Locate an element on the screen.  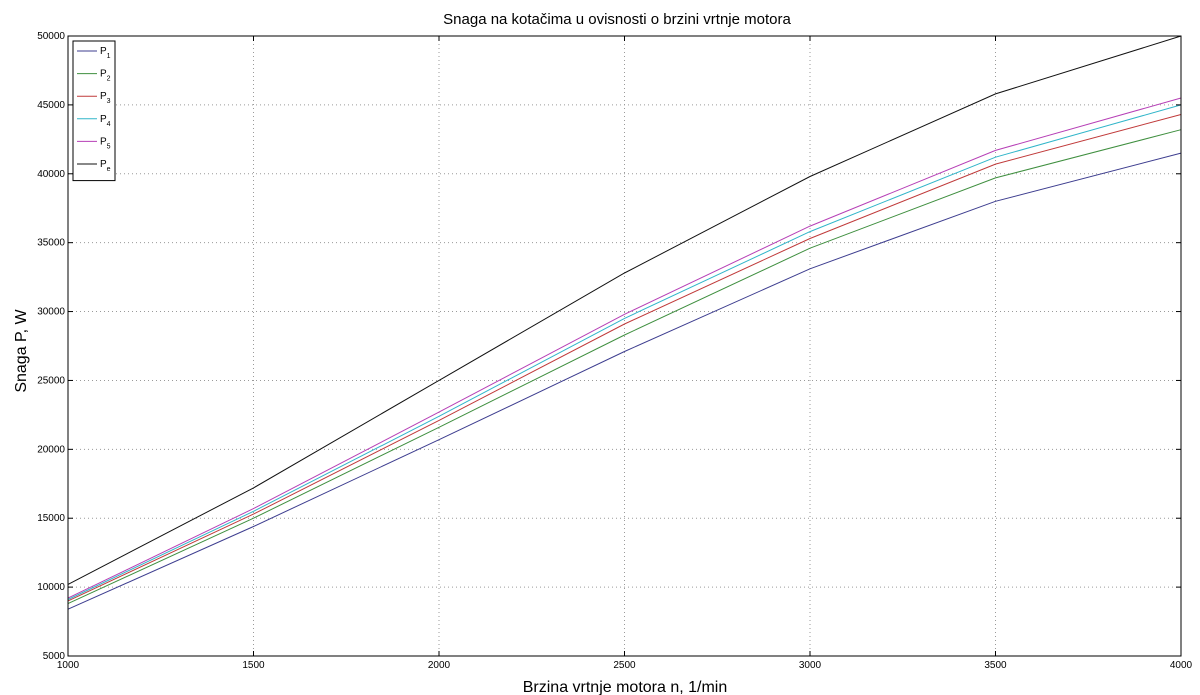
x-tick-label: 3500 is located at coordinates (995, 665).